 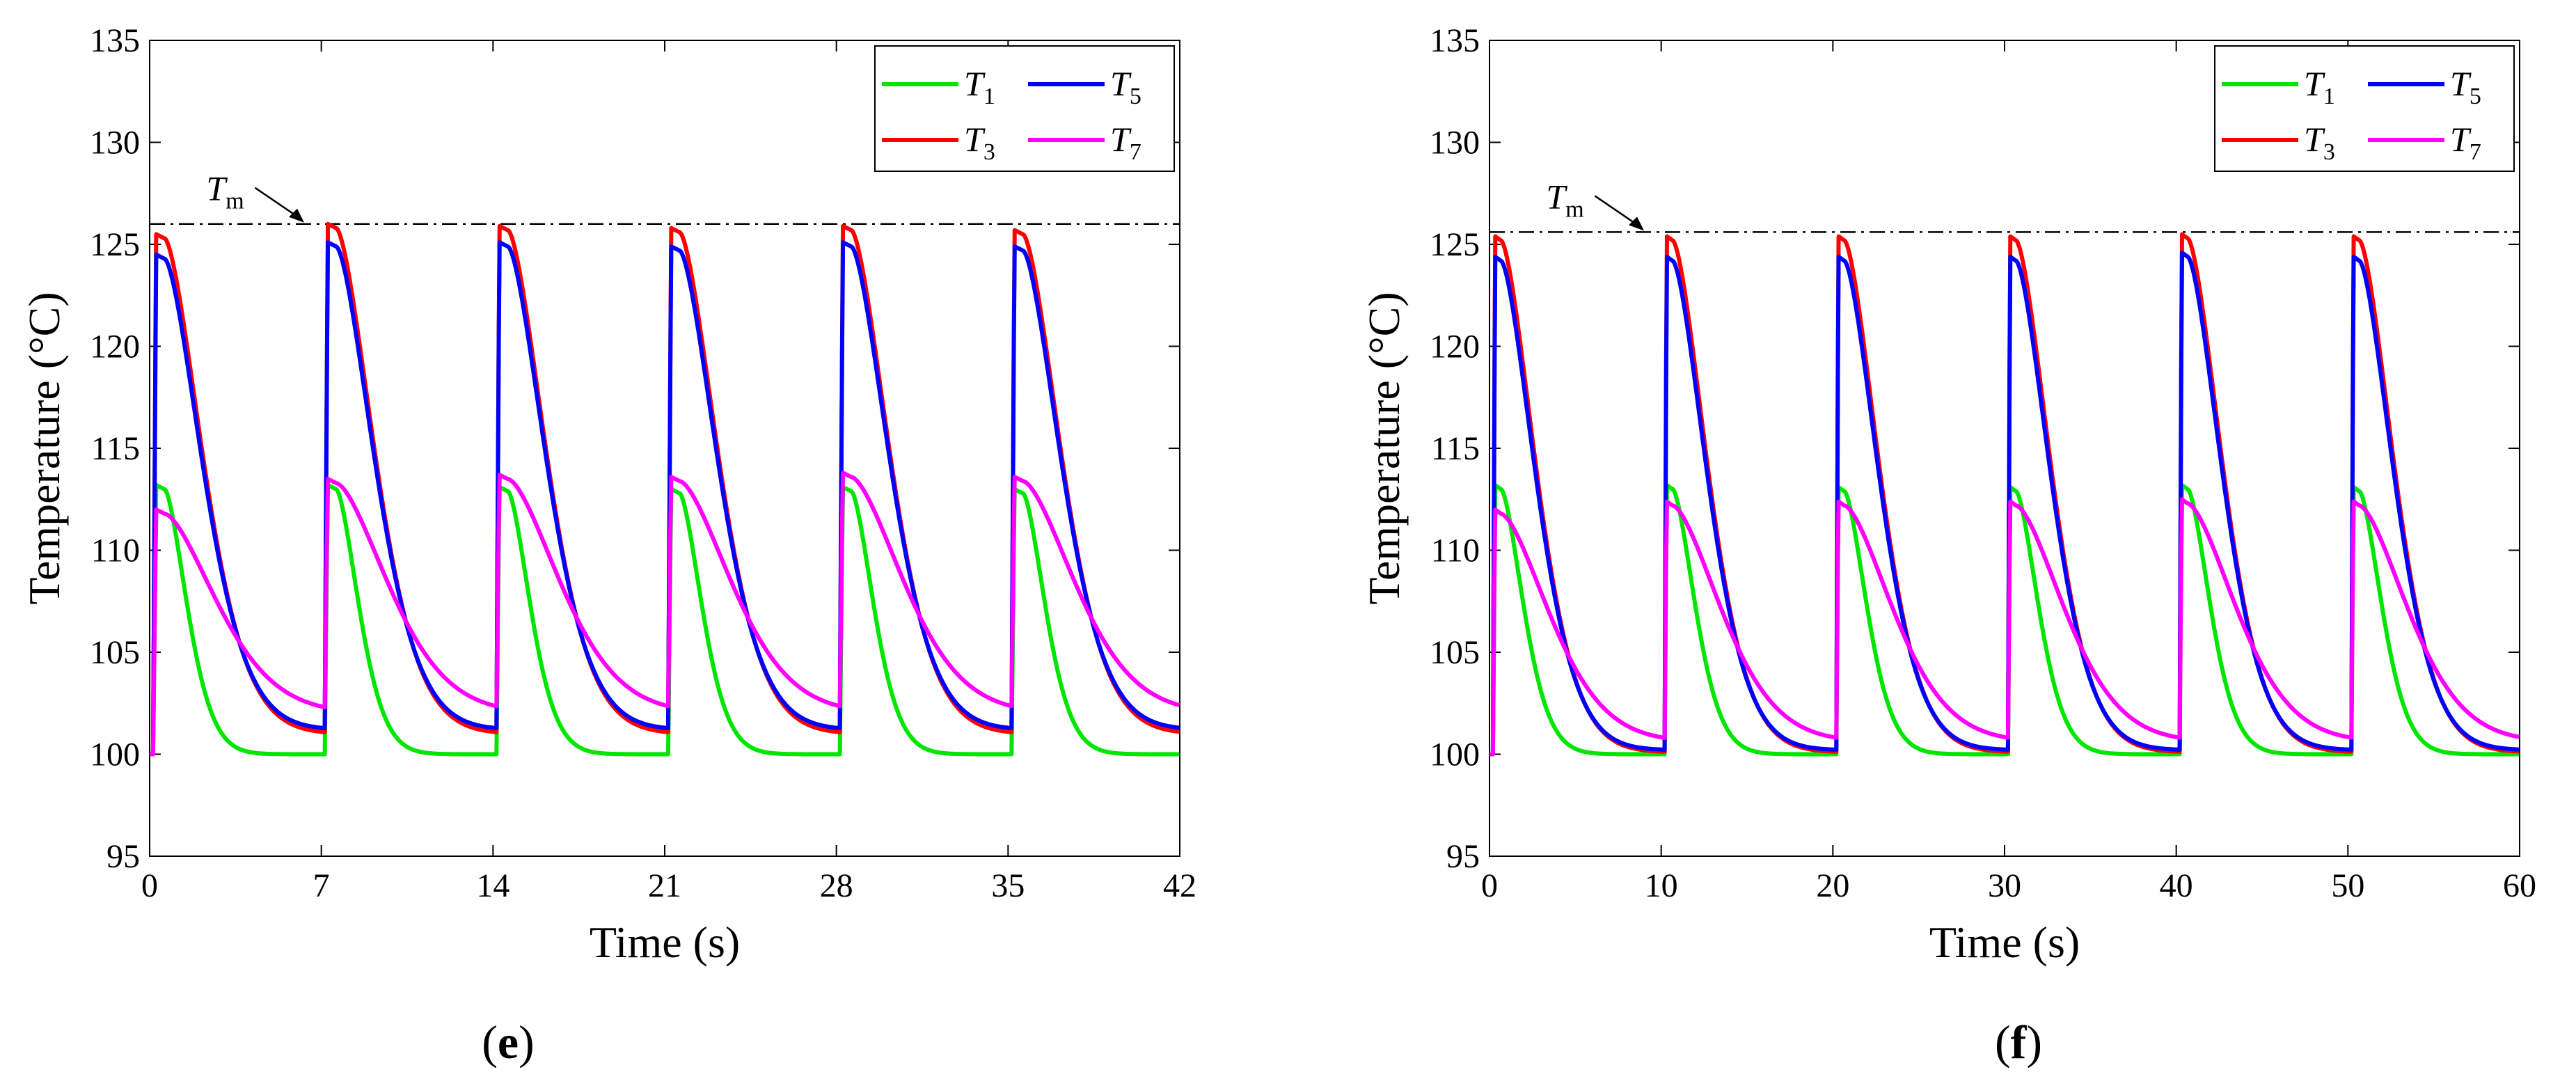 I want to click on x-tick-label: 10, so click(x=1661, y=885).